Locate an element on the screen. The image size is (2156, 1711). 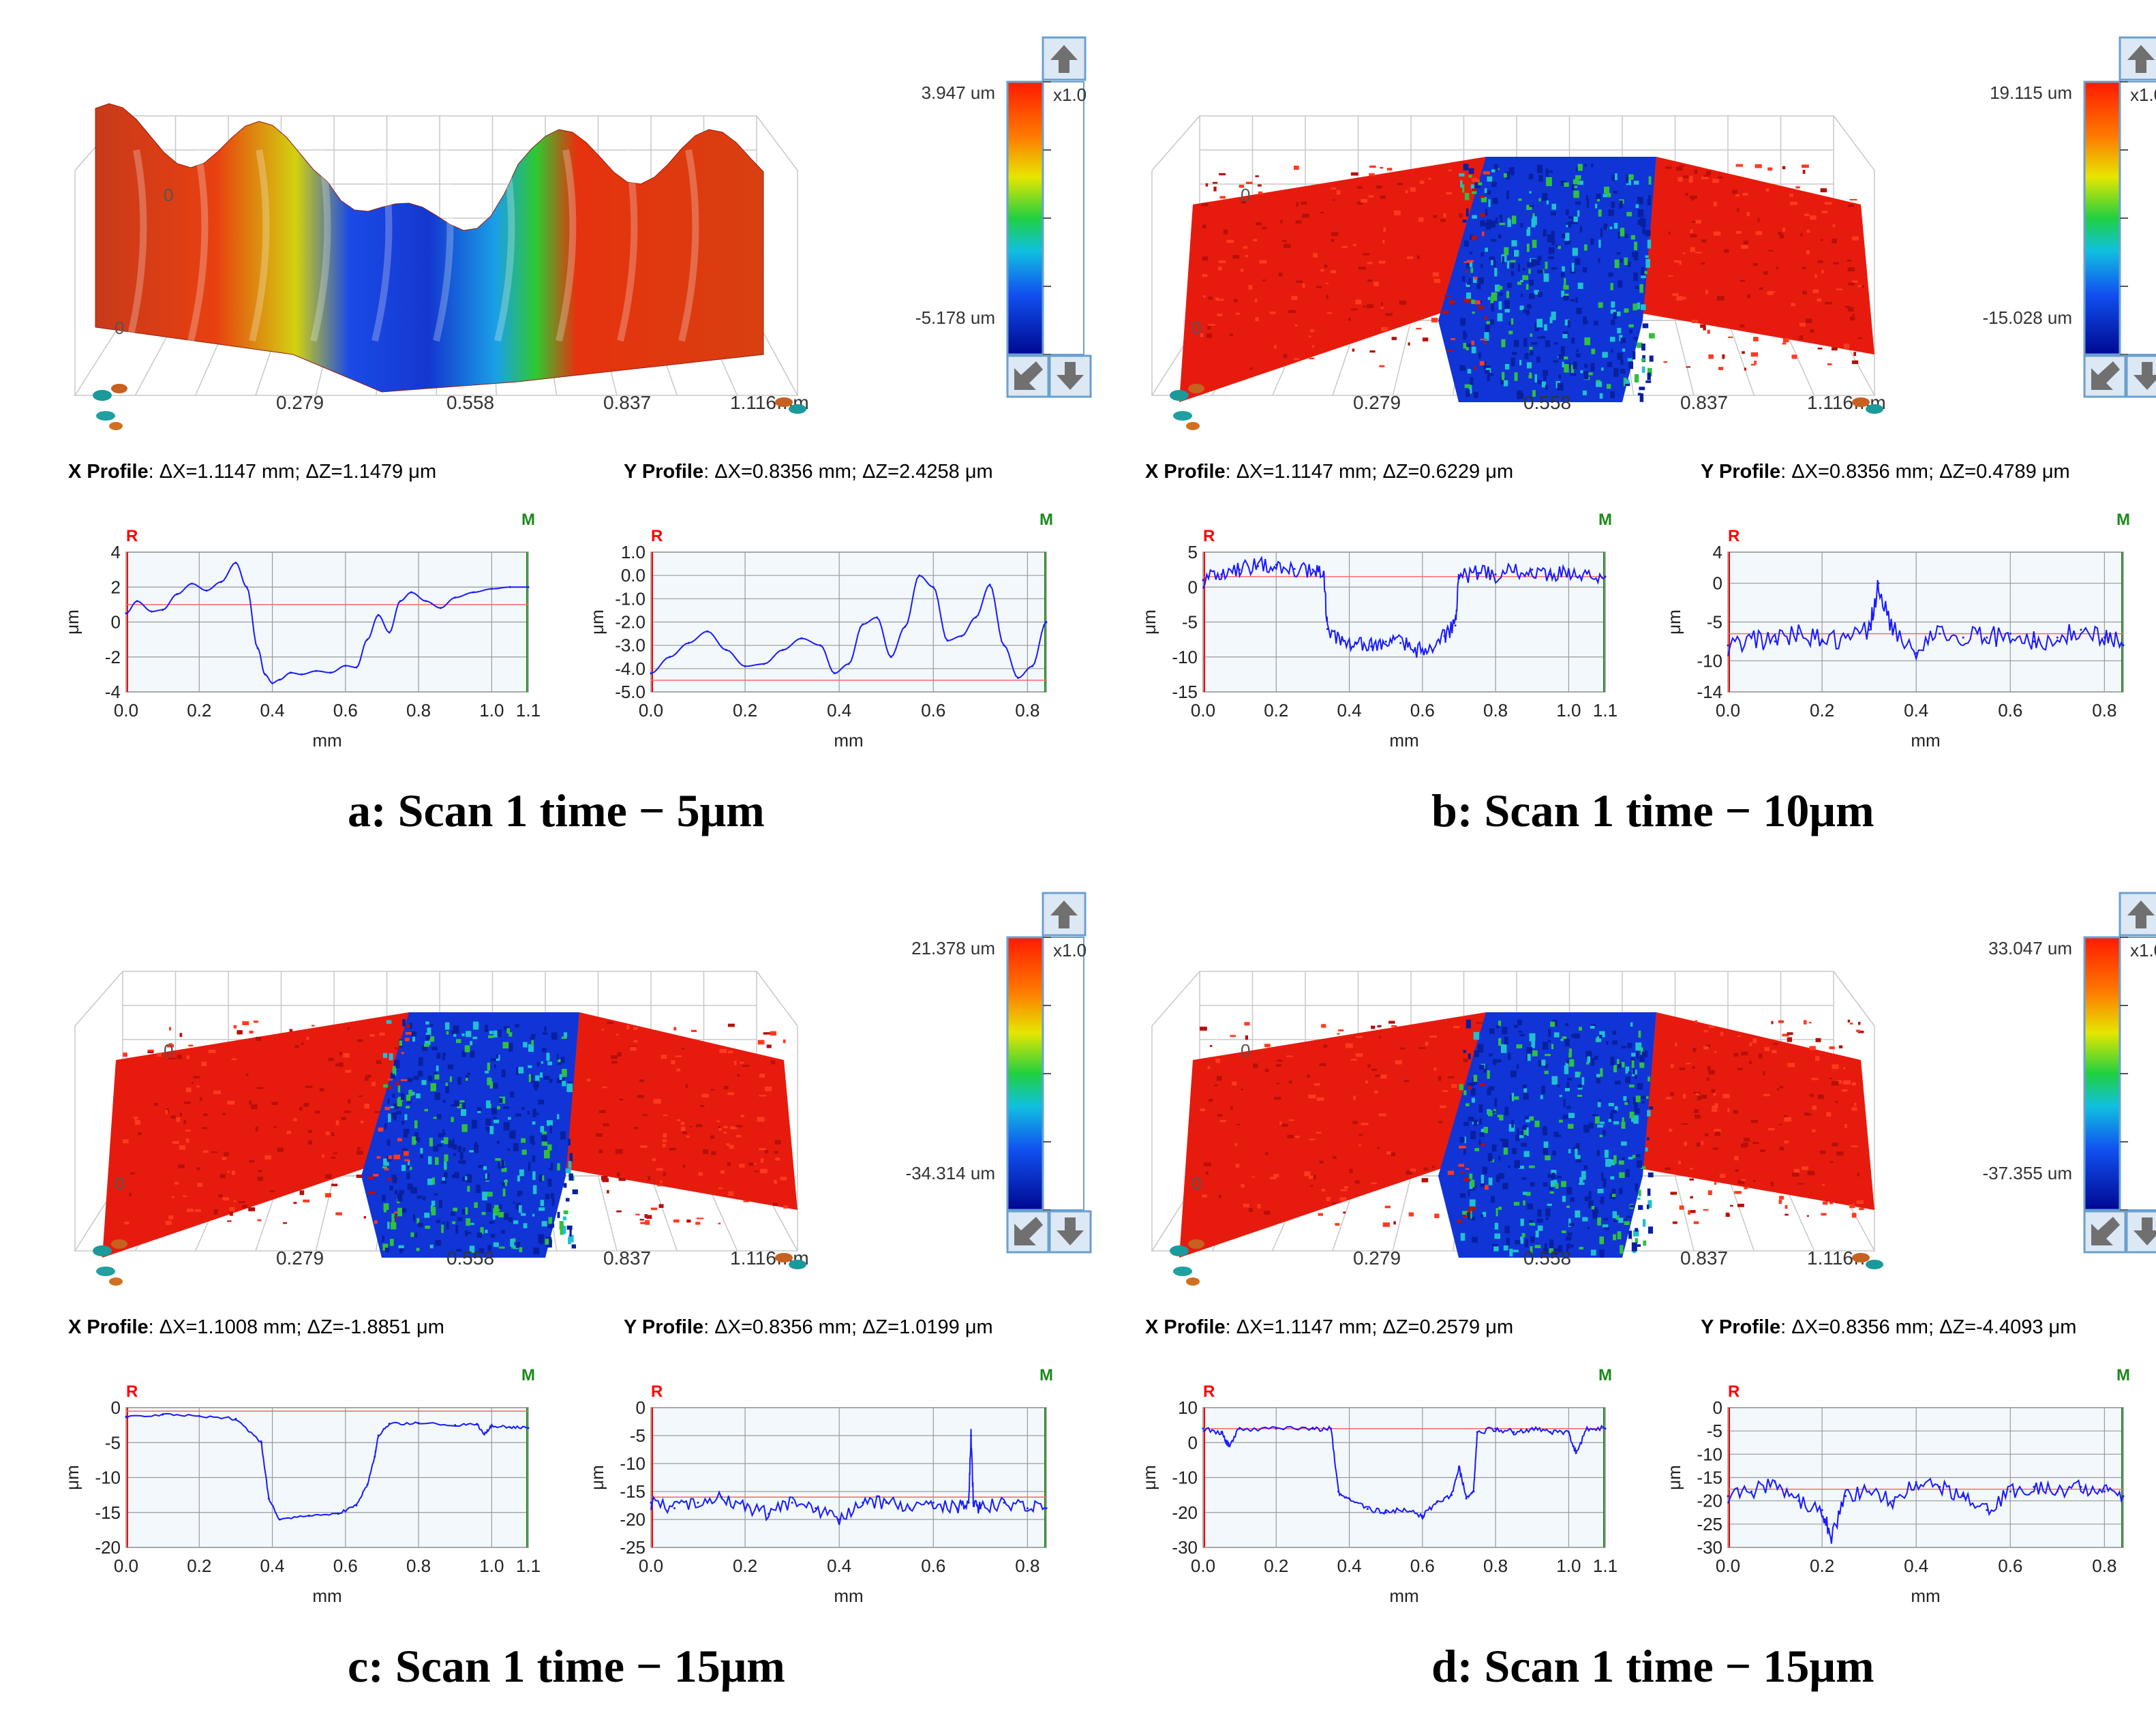
y-tick-label: -2 is located at coordinates (113, 657).